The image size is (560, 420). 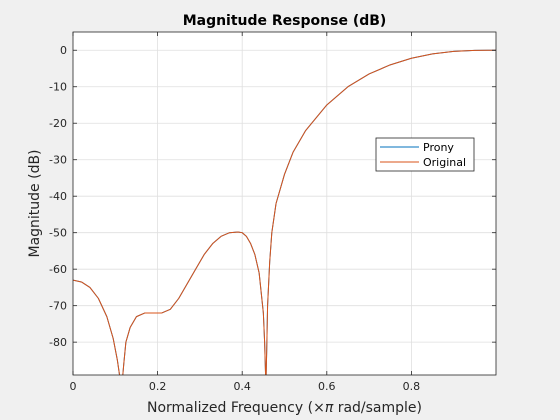 I want to click on y-tick-label: -30, so click(x=58, y=160).